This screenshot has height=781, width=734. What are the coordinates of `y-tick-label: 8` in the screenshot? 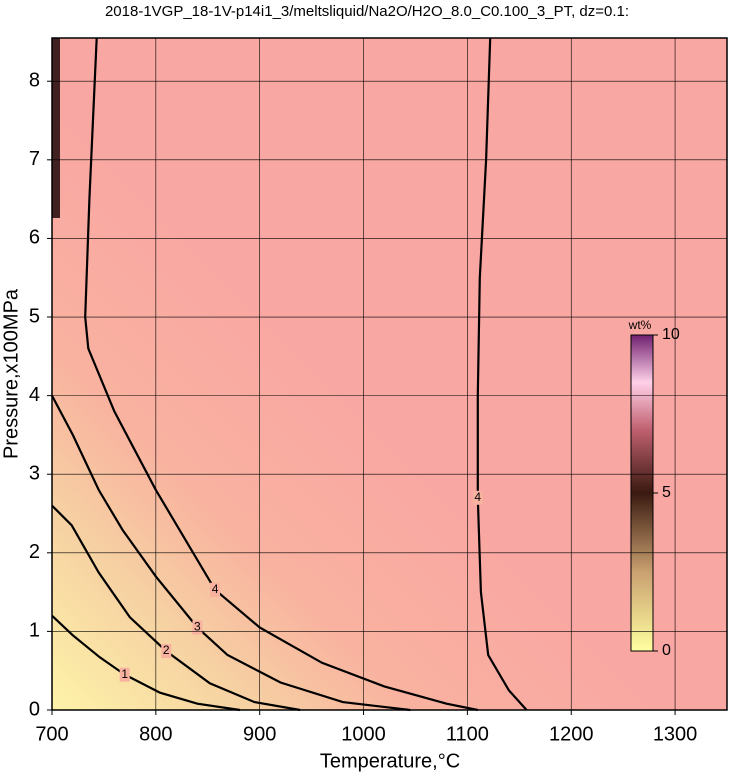 It's located at (34, 81).